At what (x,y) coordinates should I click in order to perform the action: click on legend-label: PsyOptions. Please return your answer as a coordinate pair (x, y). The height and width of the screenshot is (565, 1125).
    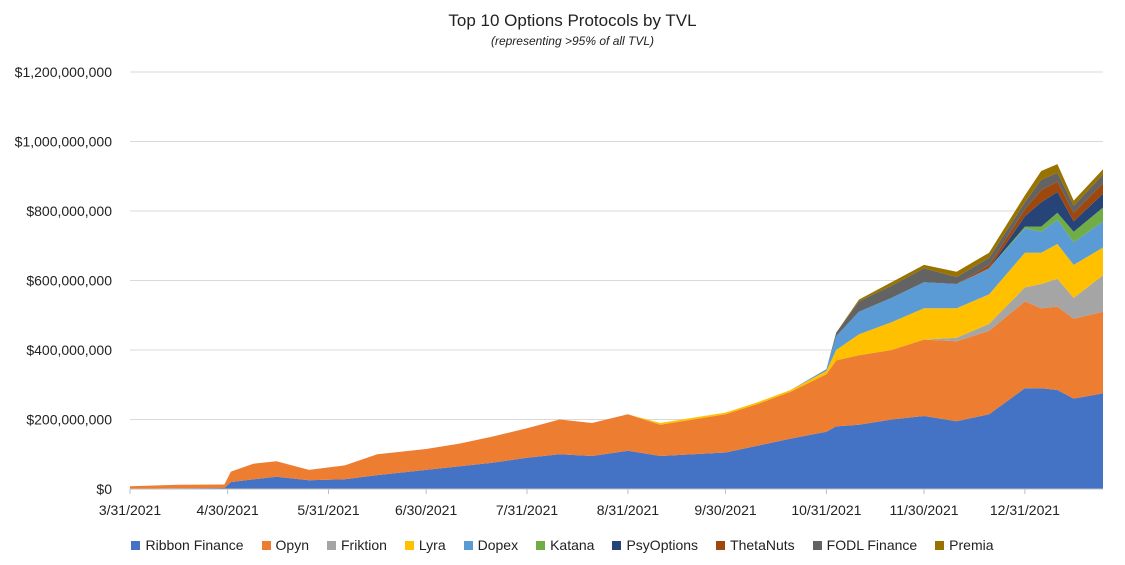
    Looking at the image, I should click on (662, 545).